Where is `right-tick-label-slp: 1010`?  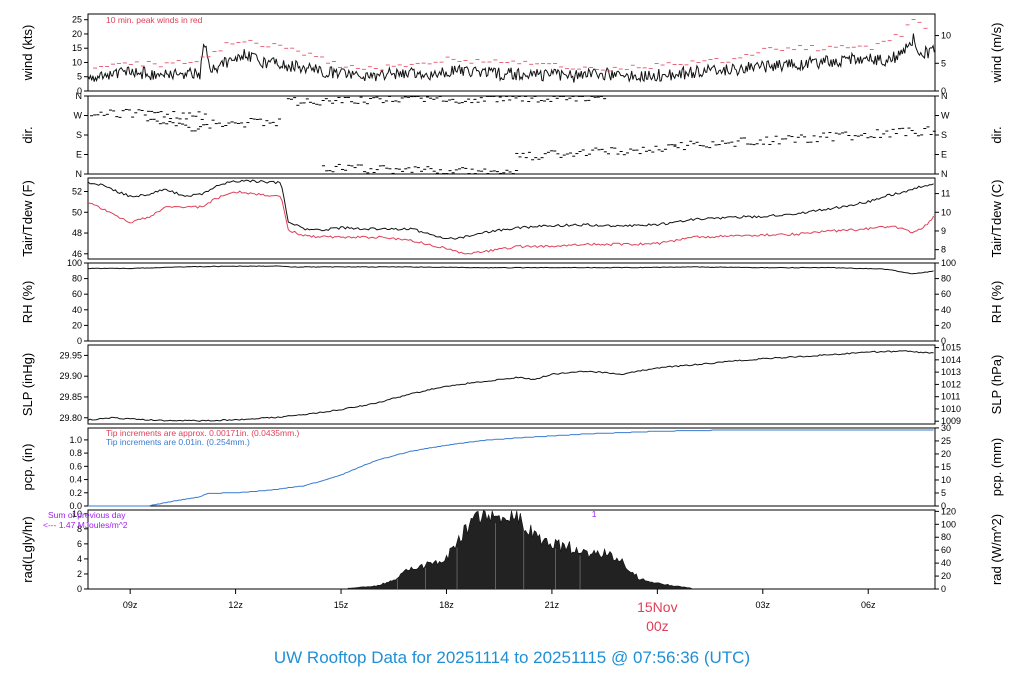
right-tick-label-slp: 1010 is located at coordinates (951, 409).